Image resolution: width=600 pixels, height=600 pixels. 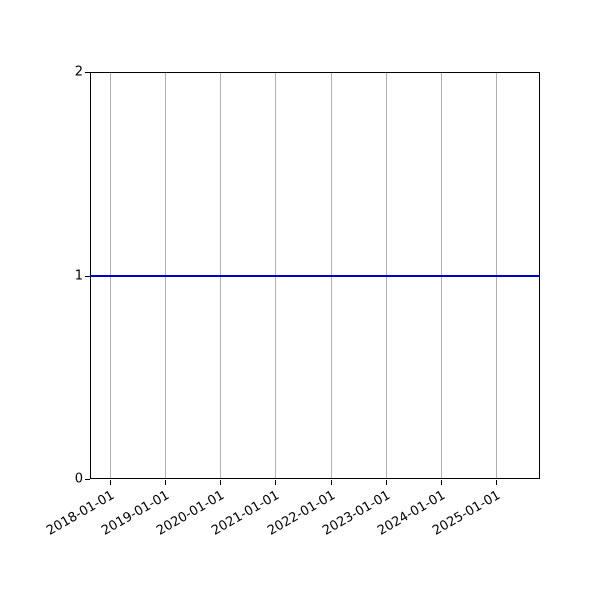 What do you see at coordinates (78, 72) in the screenshot?
I see `y-tick-label: 2` at bounding box center [78, 72].